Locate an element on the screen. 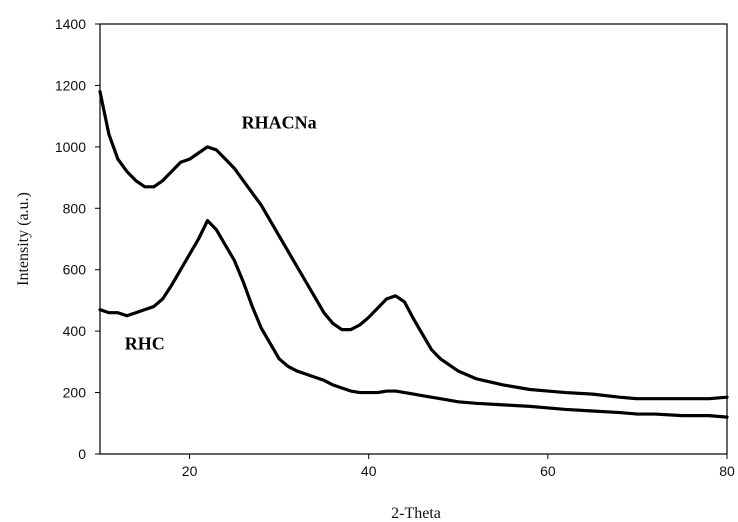 The height and width of the screenshot is (522, 738). y-tick-label: 600 is located at coordinates (75, 270).